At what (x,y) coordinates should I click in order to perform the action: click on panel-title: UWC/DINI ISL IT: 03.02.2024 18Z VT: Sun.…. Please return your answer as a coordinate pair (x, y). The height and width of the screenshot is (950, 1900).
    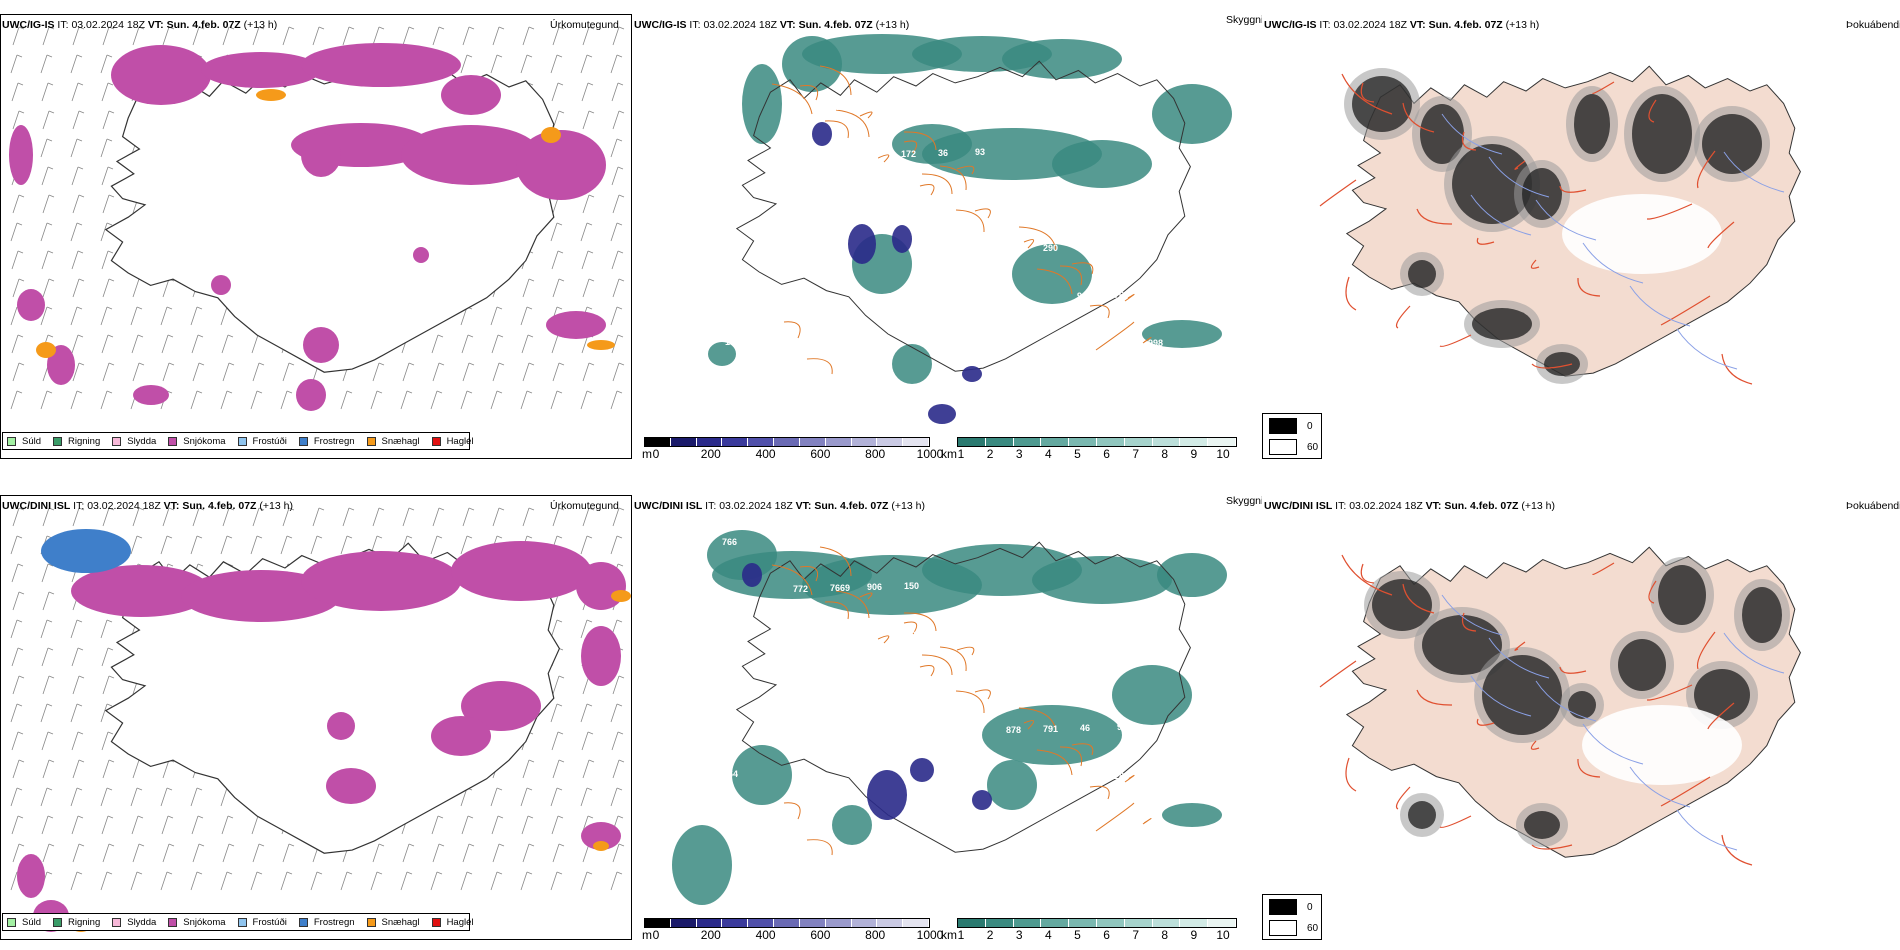
    Looking at the image, I should click on (147, 506).